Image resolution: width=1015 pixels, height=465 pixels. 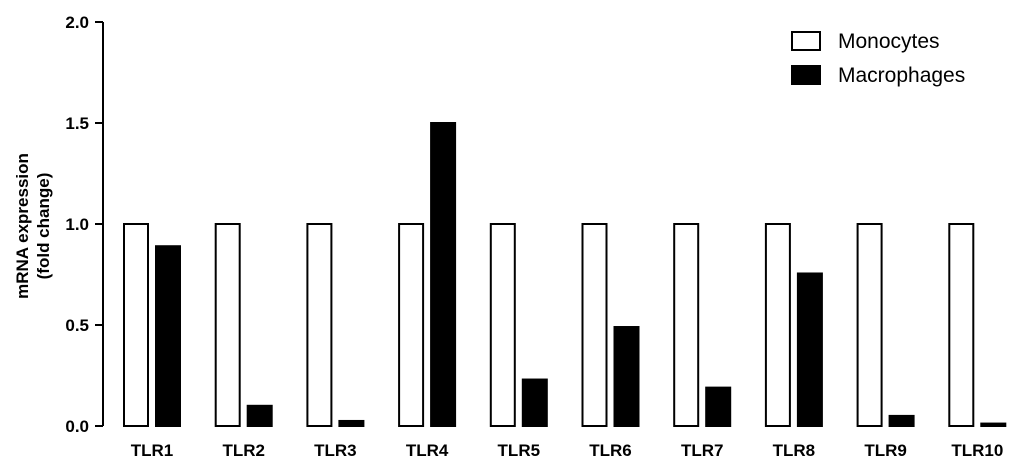 What do you see at coordinates (806, 41) in the screenshot?
I see `legend-swatch-monocytes` at bounding box center [806, 41].